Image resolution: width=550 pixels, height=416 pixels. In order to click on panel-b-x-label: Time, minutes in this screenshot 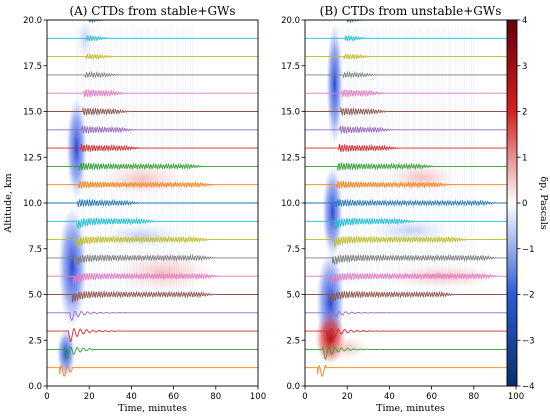, I will do `click(410, 408)`.